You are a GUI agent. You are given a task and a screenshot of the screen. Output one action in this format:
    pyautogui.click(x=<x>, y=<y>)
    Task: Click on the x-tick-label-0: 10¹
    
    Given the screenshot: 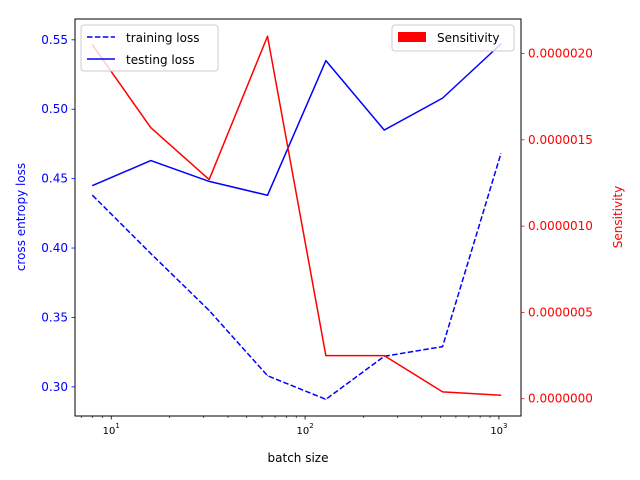 What is the action you would take?
    pyautogui.click(x=111, y=429)
    